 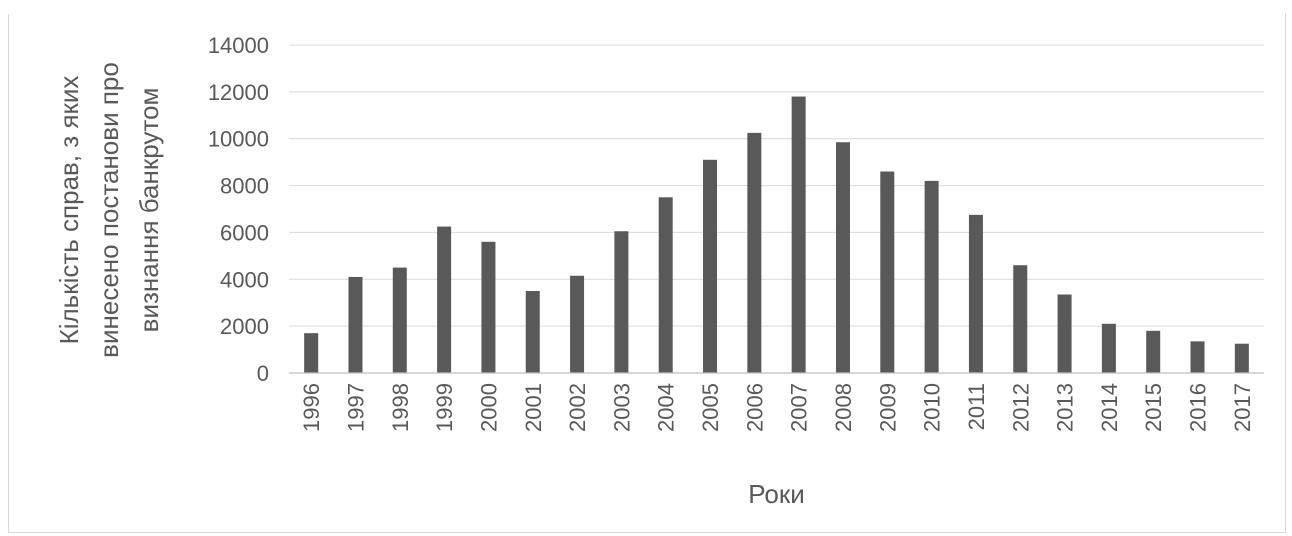 What do you see at coordinates (621, 302) in the screenshot?
I see `bar-2003` at bounding box center [621, 302].